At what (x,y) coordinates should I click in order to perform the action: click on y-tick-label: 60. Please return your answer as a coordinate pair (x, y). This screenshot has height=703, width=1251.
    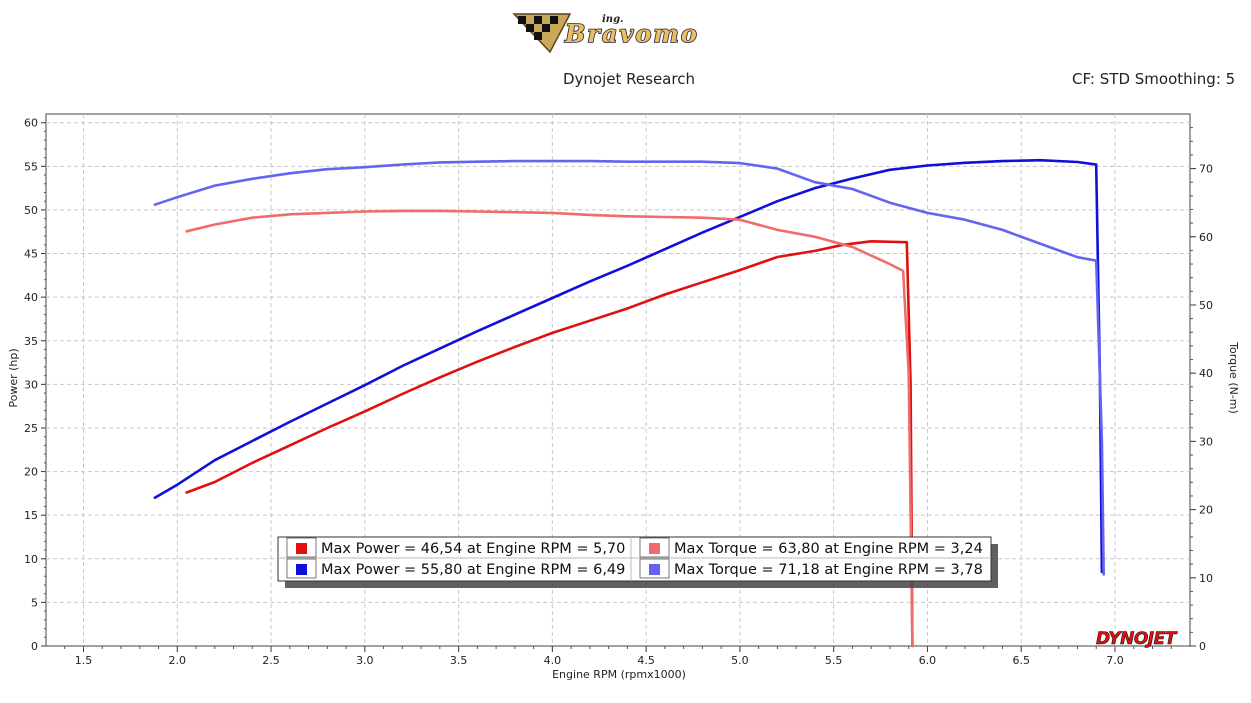
    Looking at the image, I should click on (31, 123).